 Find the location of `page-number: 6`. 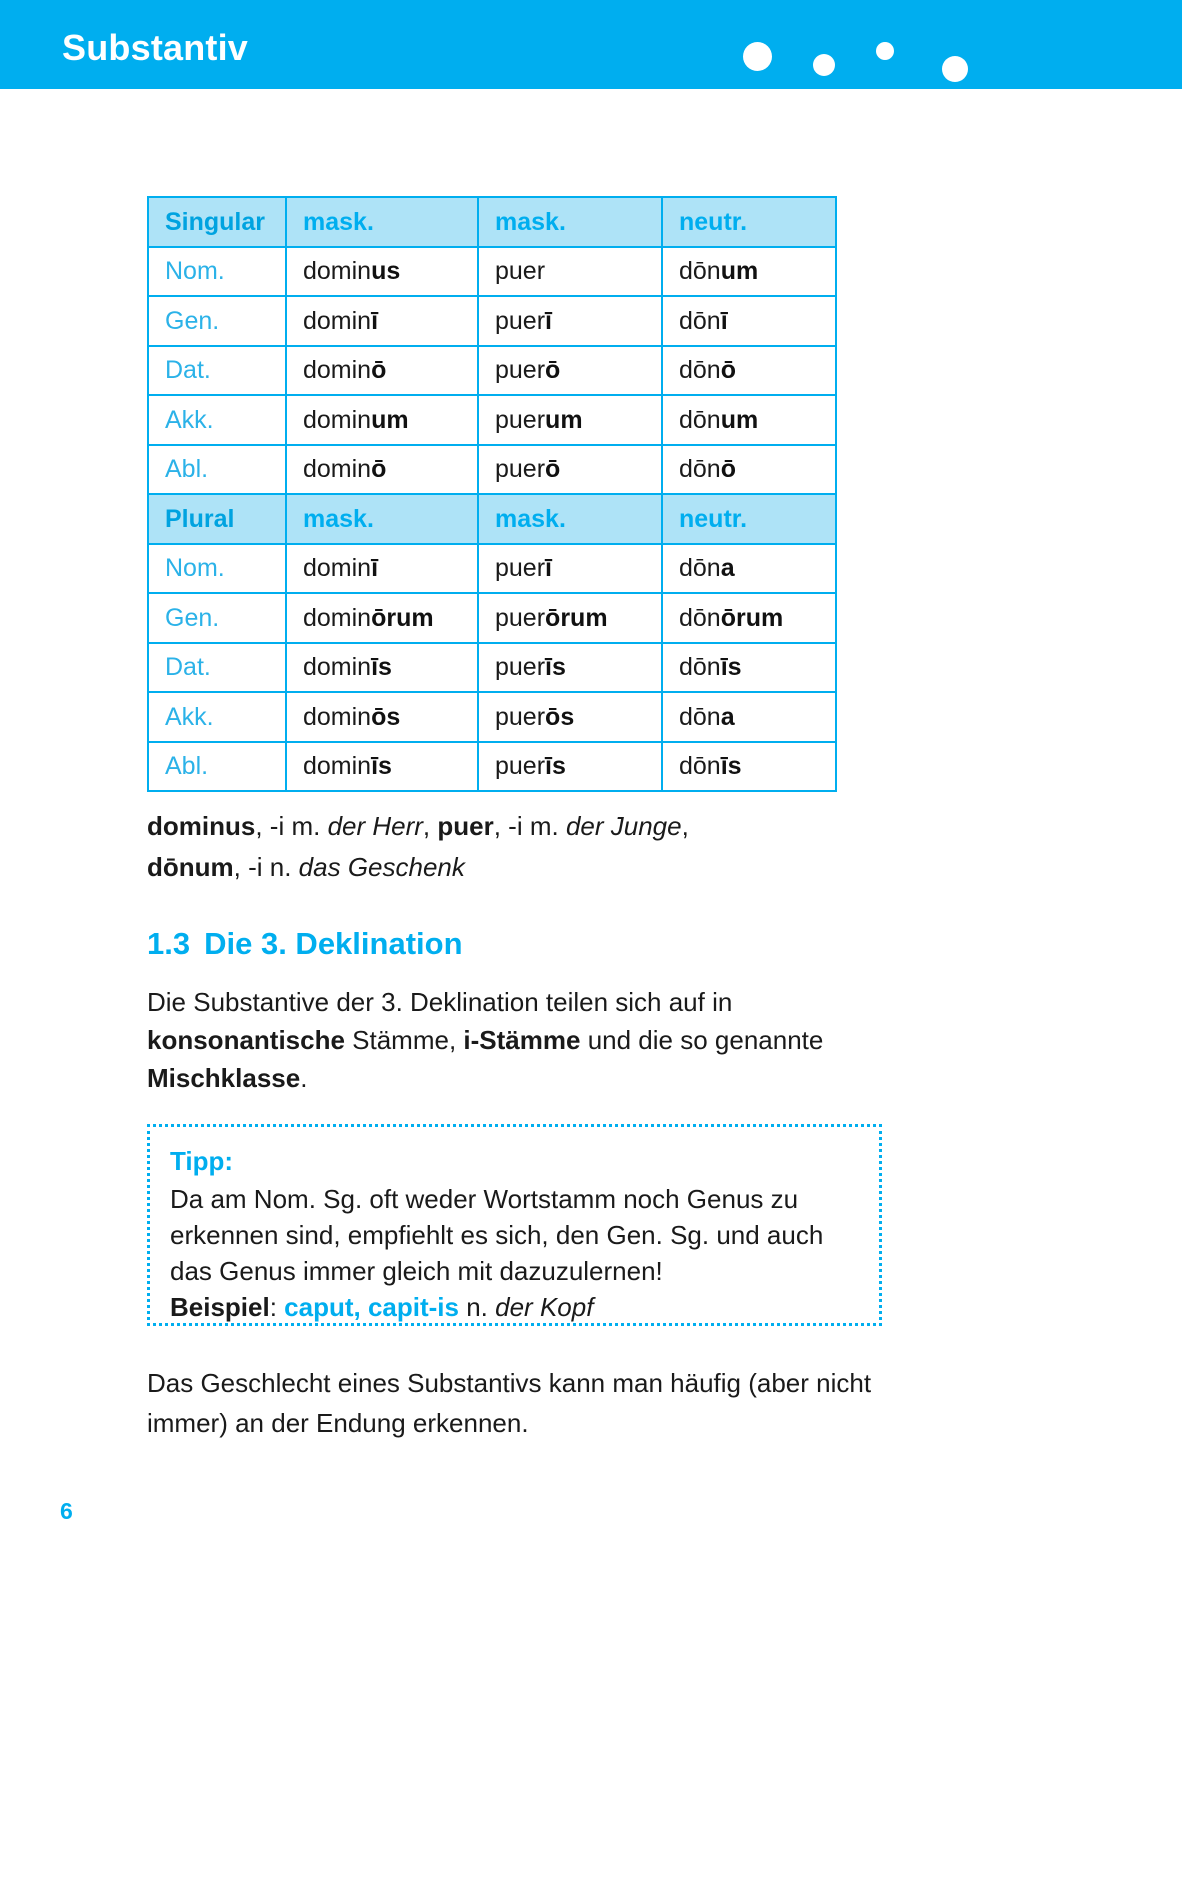

page-number: 6 is located at coordinates (66, 1511).